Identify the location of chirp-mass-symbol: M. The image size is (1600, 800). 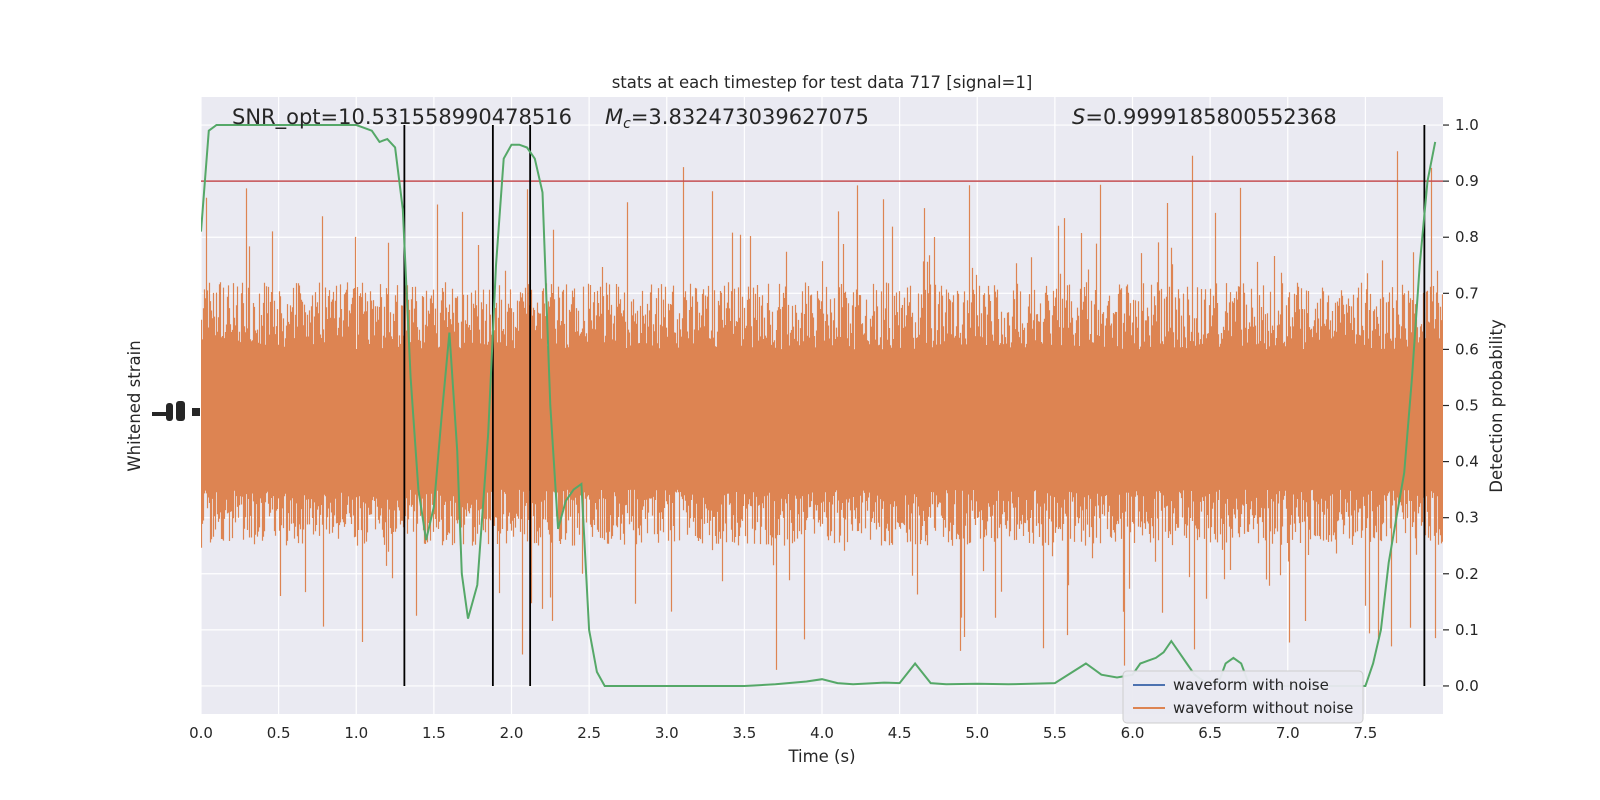
(614, 117).